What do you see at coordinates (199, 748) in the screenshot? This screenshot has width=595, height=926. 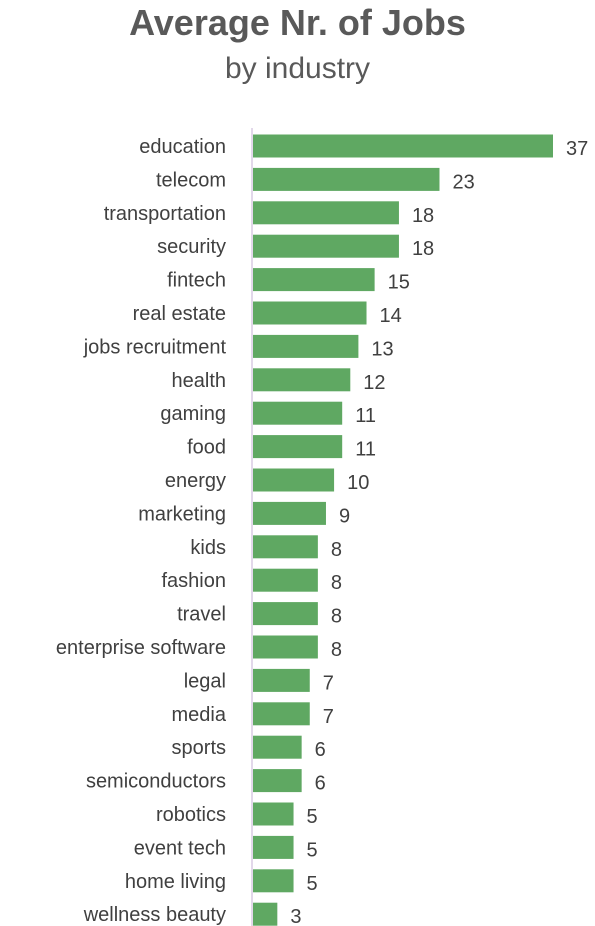 I see `category-label: sports` at bounding box center [199, 748].